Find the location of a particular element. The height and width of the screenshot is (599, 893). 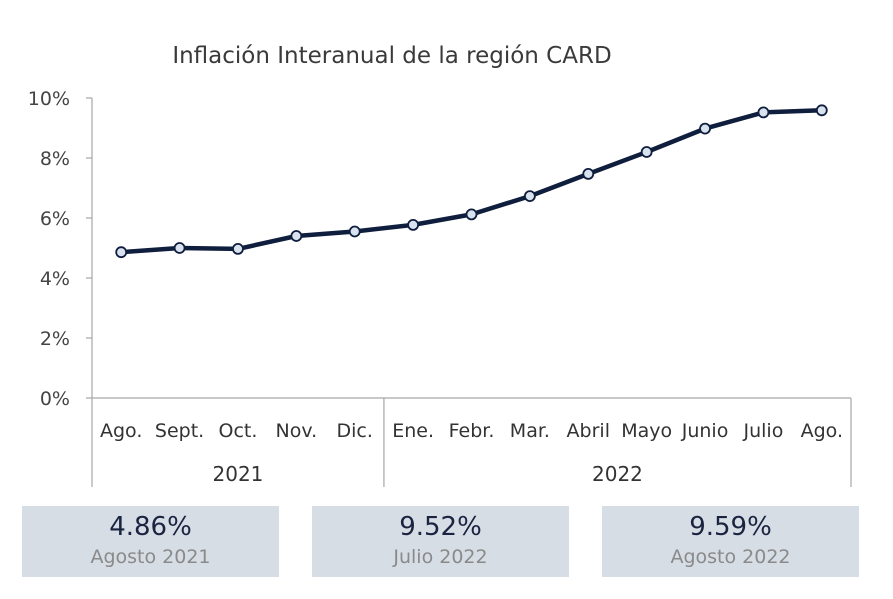

y-tick-label: 2% is located at coordinates (55, 339).